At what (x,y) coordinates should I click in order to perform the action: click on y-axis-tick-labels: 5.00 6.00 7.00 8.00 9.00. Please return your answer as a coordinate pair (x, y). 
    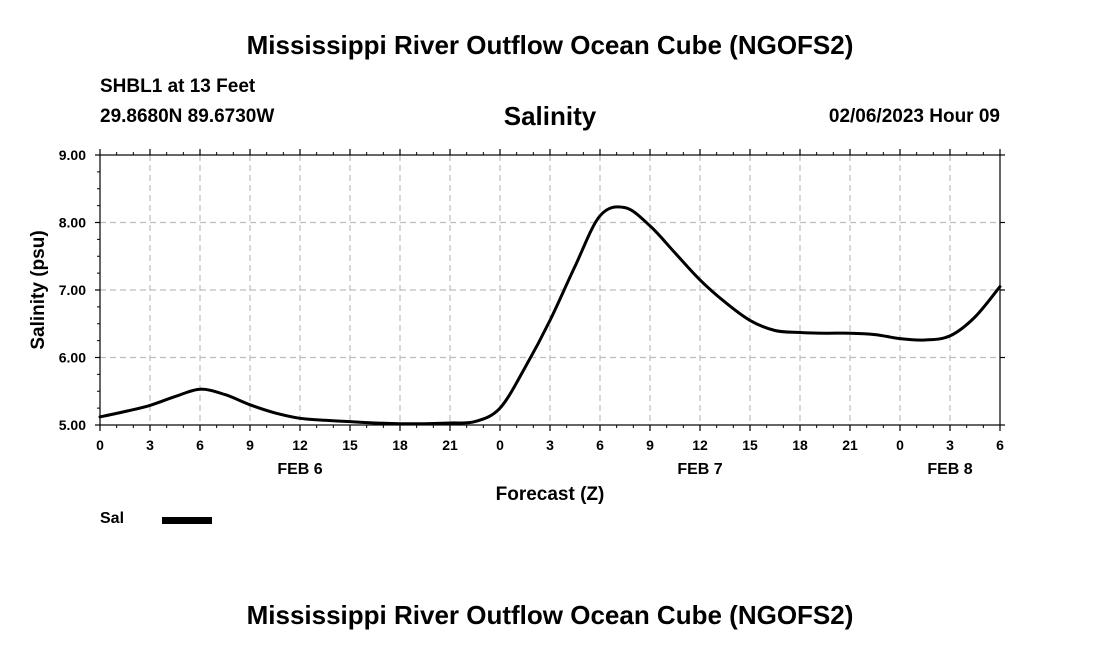
    Looking at the image, I should click on (72, 290).